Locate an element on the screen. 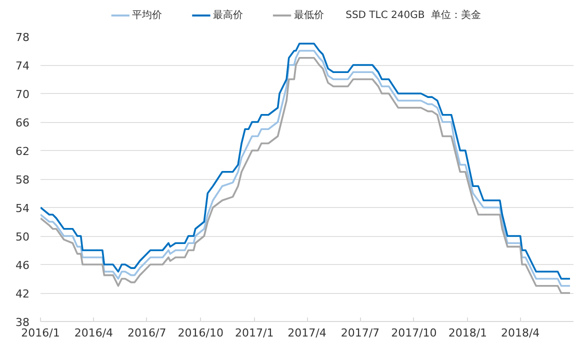 The image size is (587, 351). legend-label: 最高价 is located at coordinates (228, 15).